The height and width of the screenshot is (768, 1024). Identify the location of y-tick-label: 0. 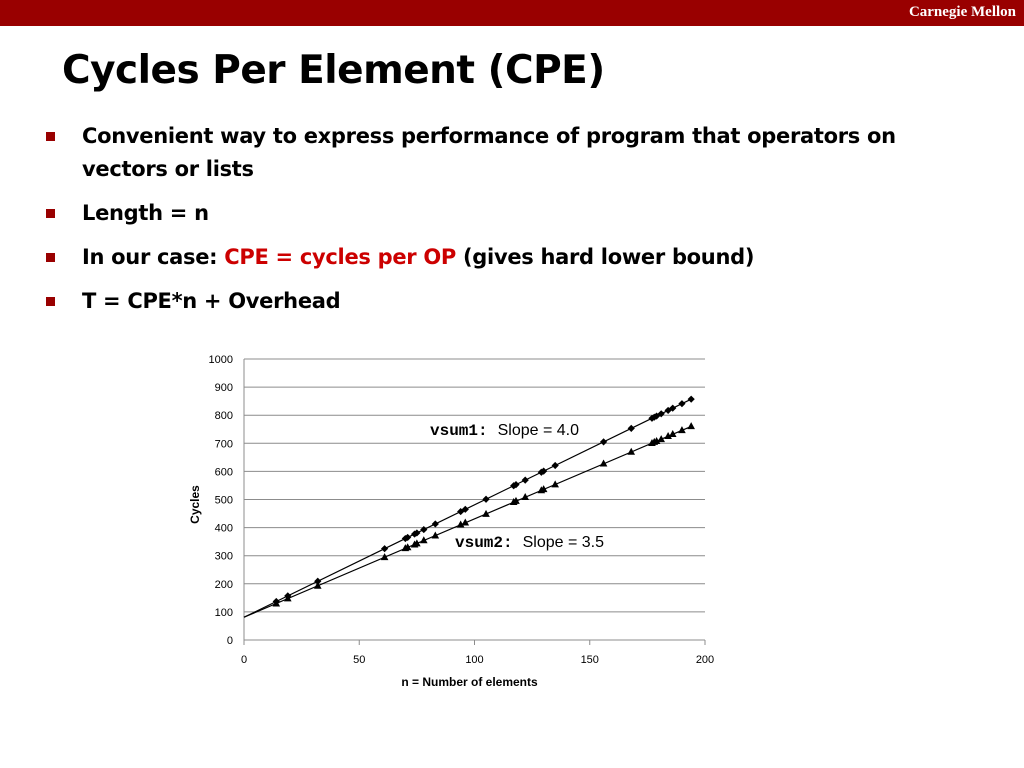
(230, 641).